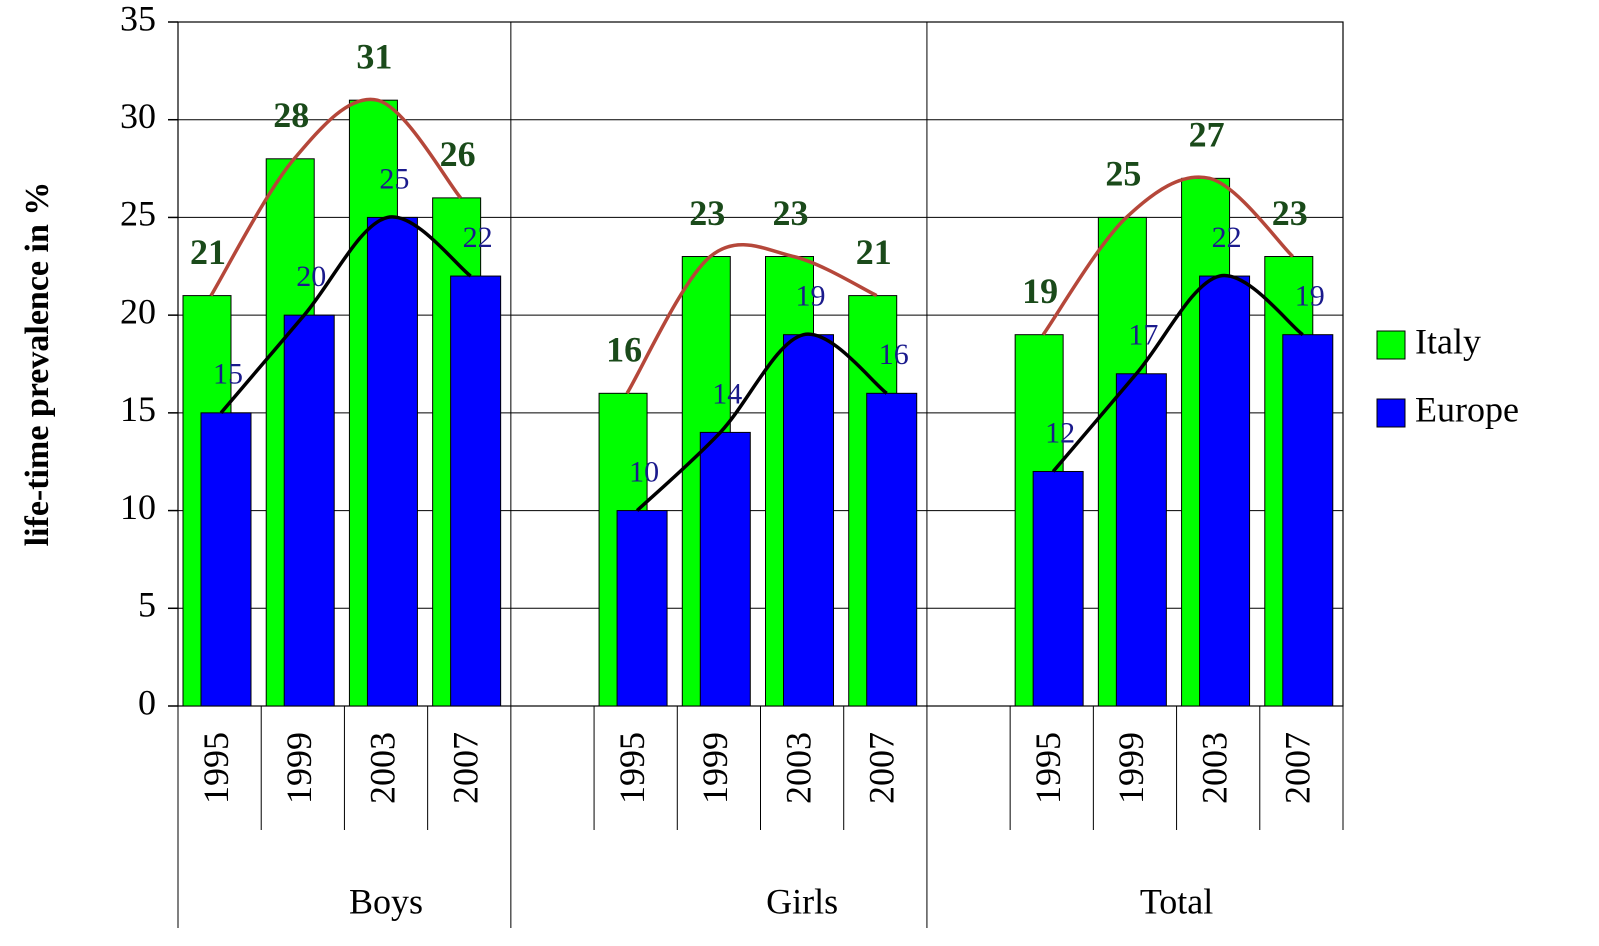 The image size is (1599, 946). I want to click on y-tick-label: 0, so click(147, 702).